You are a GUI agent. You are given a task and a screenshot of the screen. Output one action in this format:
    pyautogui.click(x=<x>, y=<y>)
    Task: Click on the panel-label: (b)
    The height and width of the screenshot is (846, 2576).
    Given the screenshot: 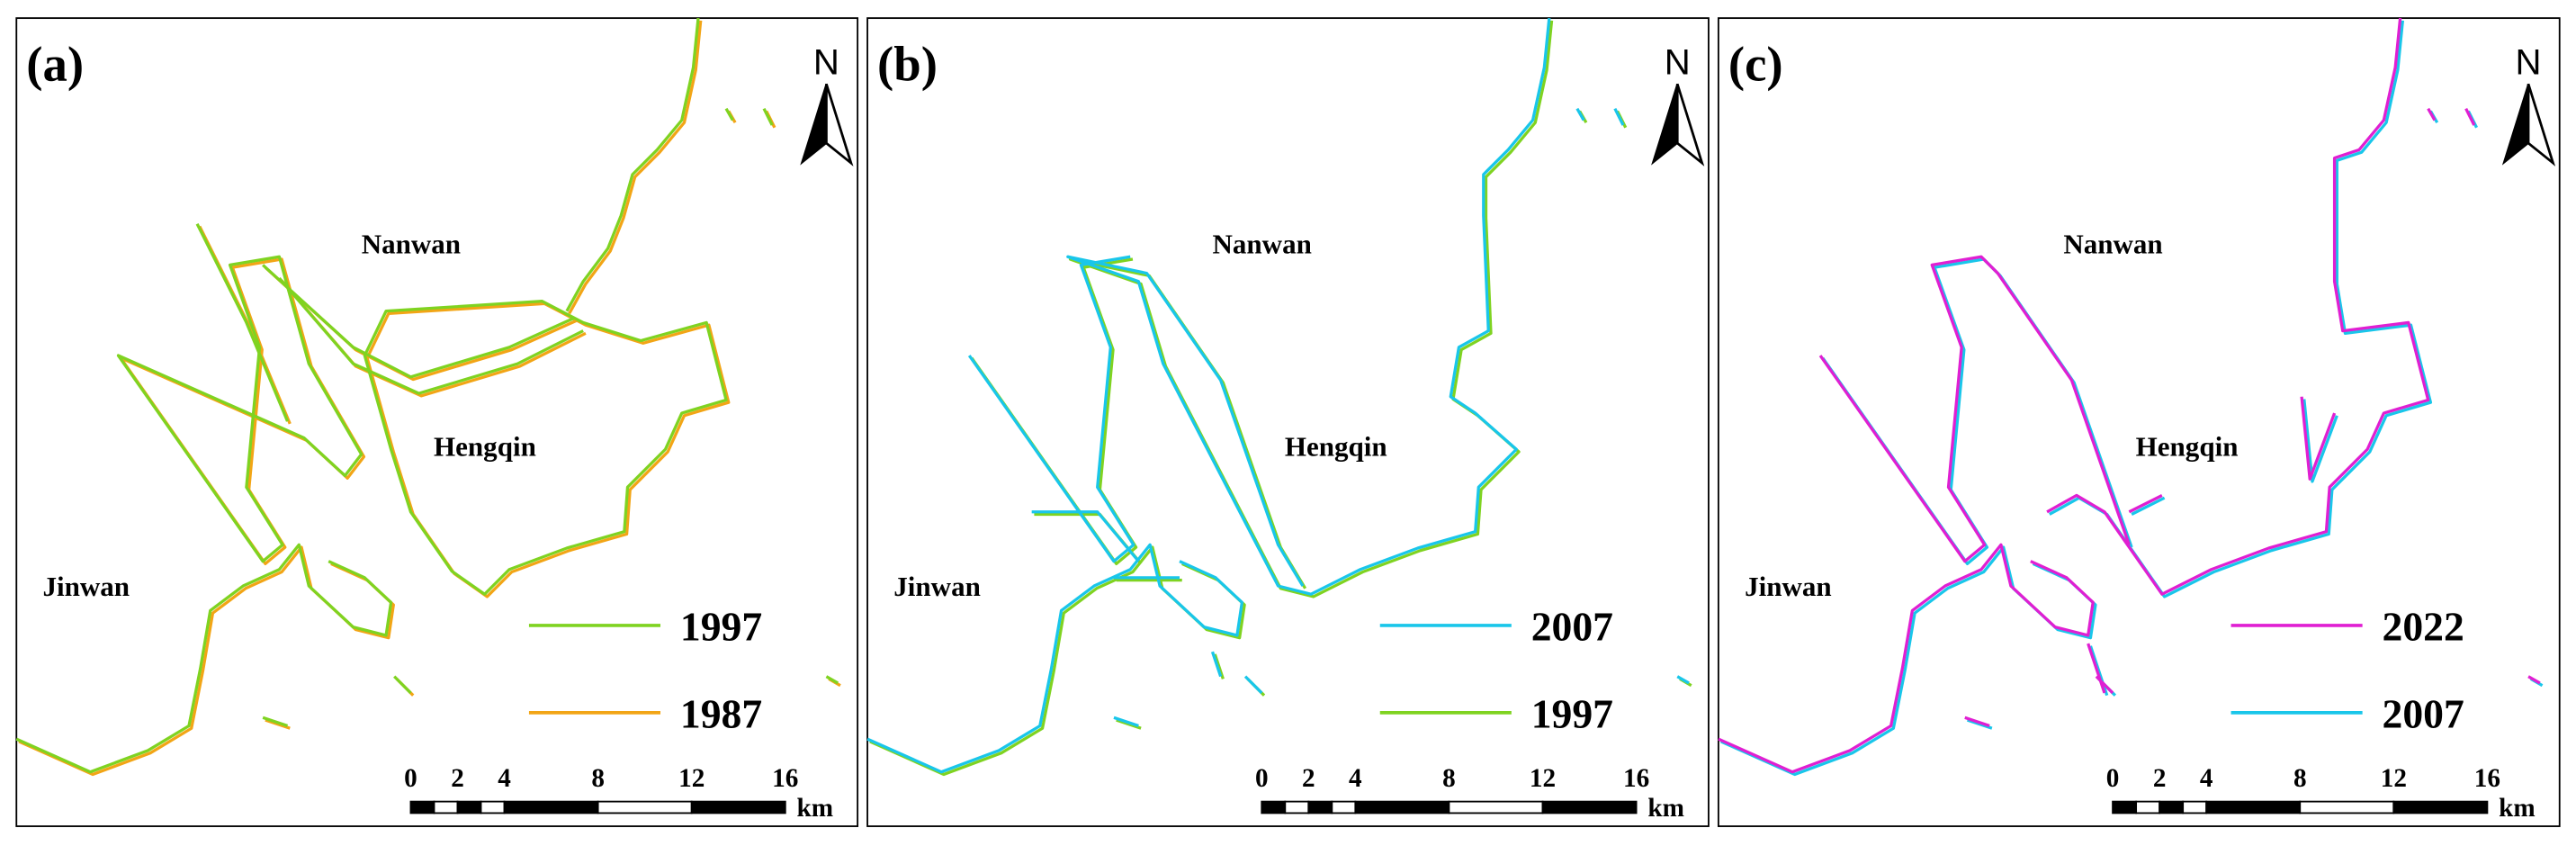 What is the action you would take?
    pyautogui.click(x=908, y=64)
    